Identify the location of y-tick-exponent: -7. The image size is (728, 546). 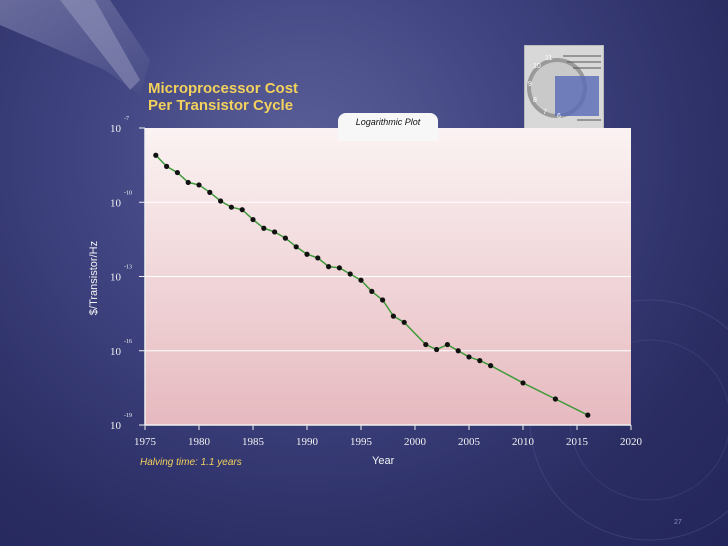
(126, 119).